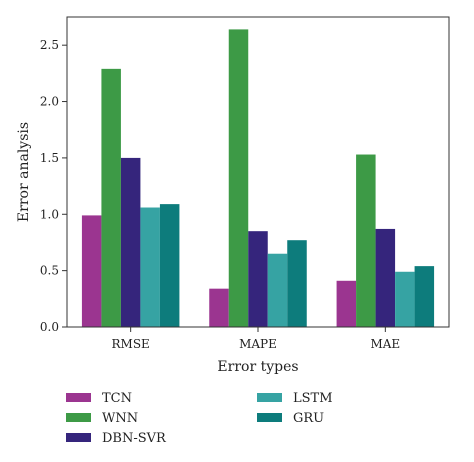  What do you see at coordinates (150, 267) in the screenshot?
I see `bar-lstm-rmse` at bounding box center [150, 267].